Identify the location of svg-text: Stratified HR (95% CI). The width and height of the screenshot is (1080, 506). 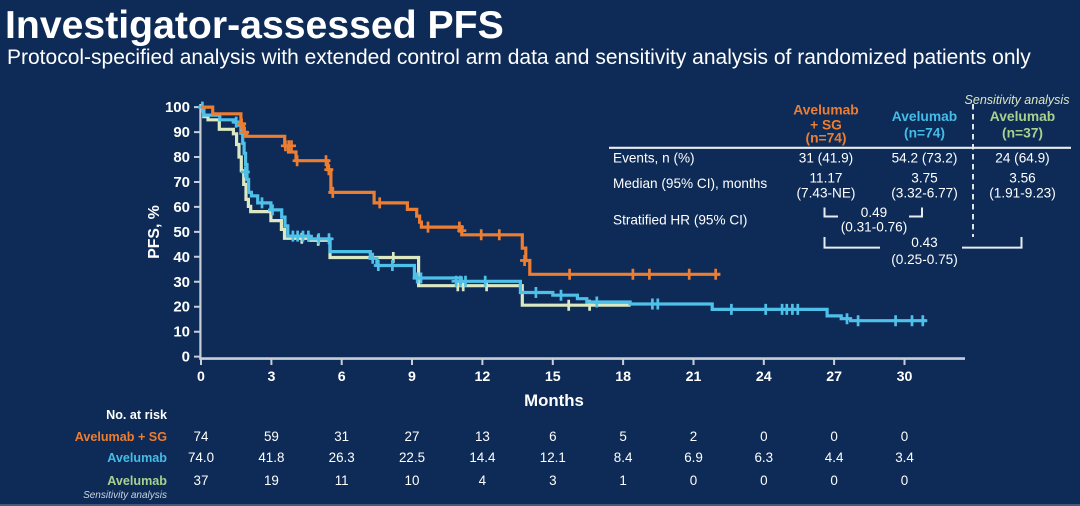
(680, 220).